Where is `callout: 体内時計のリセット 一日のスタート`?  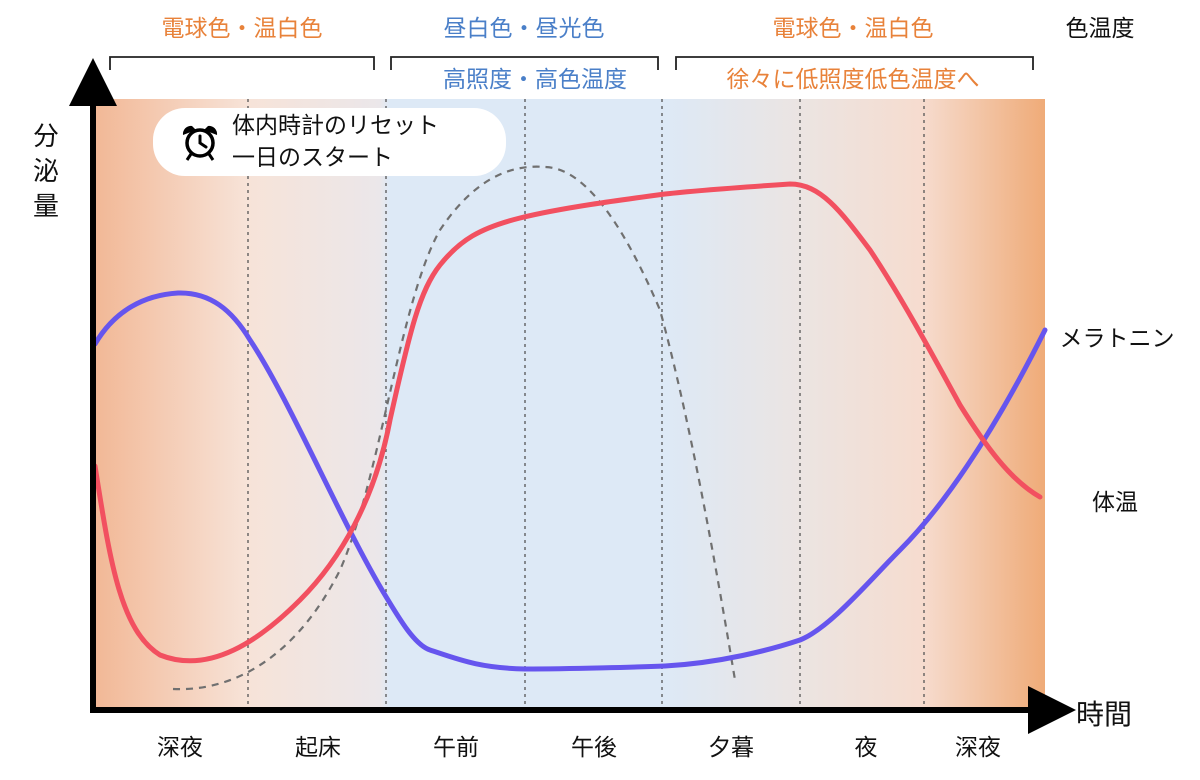
callout: 体内時計のリセット 一日のスタート is located at coordinates (329, 142).